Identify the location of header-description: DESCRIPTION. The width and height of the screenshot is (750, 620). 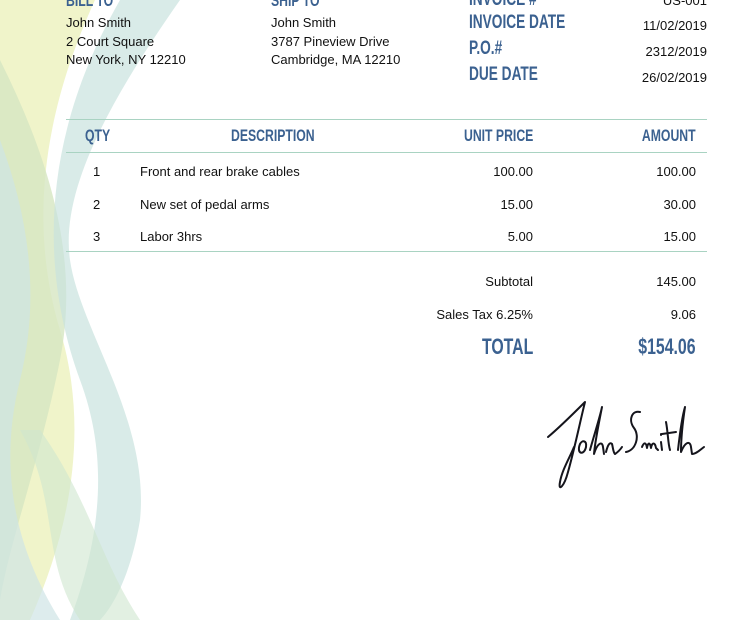
(273, 135).